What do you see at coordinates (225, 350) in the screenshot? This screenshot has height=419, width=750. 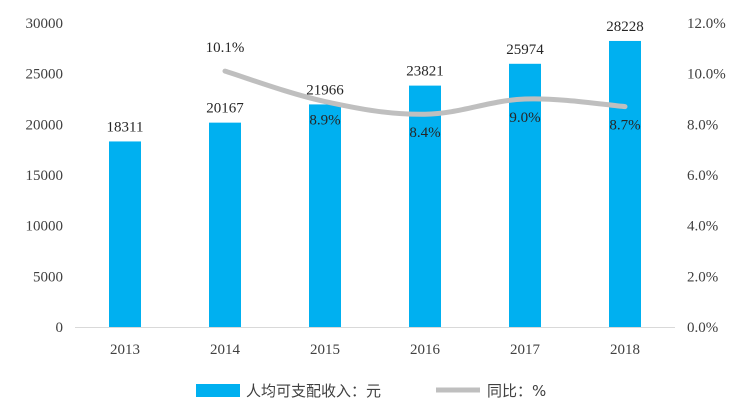 I see `x-tick-label: 2014` at bounding box center [225, 350].